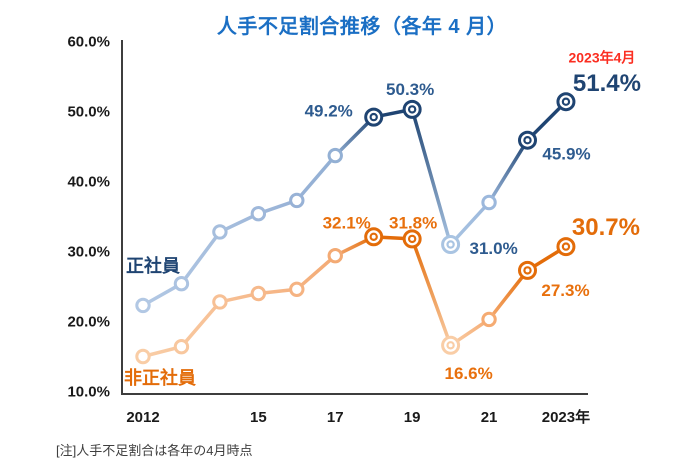  I want to click on data-label: 49.2%, so click(329, 111).